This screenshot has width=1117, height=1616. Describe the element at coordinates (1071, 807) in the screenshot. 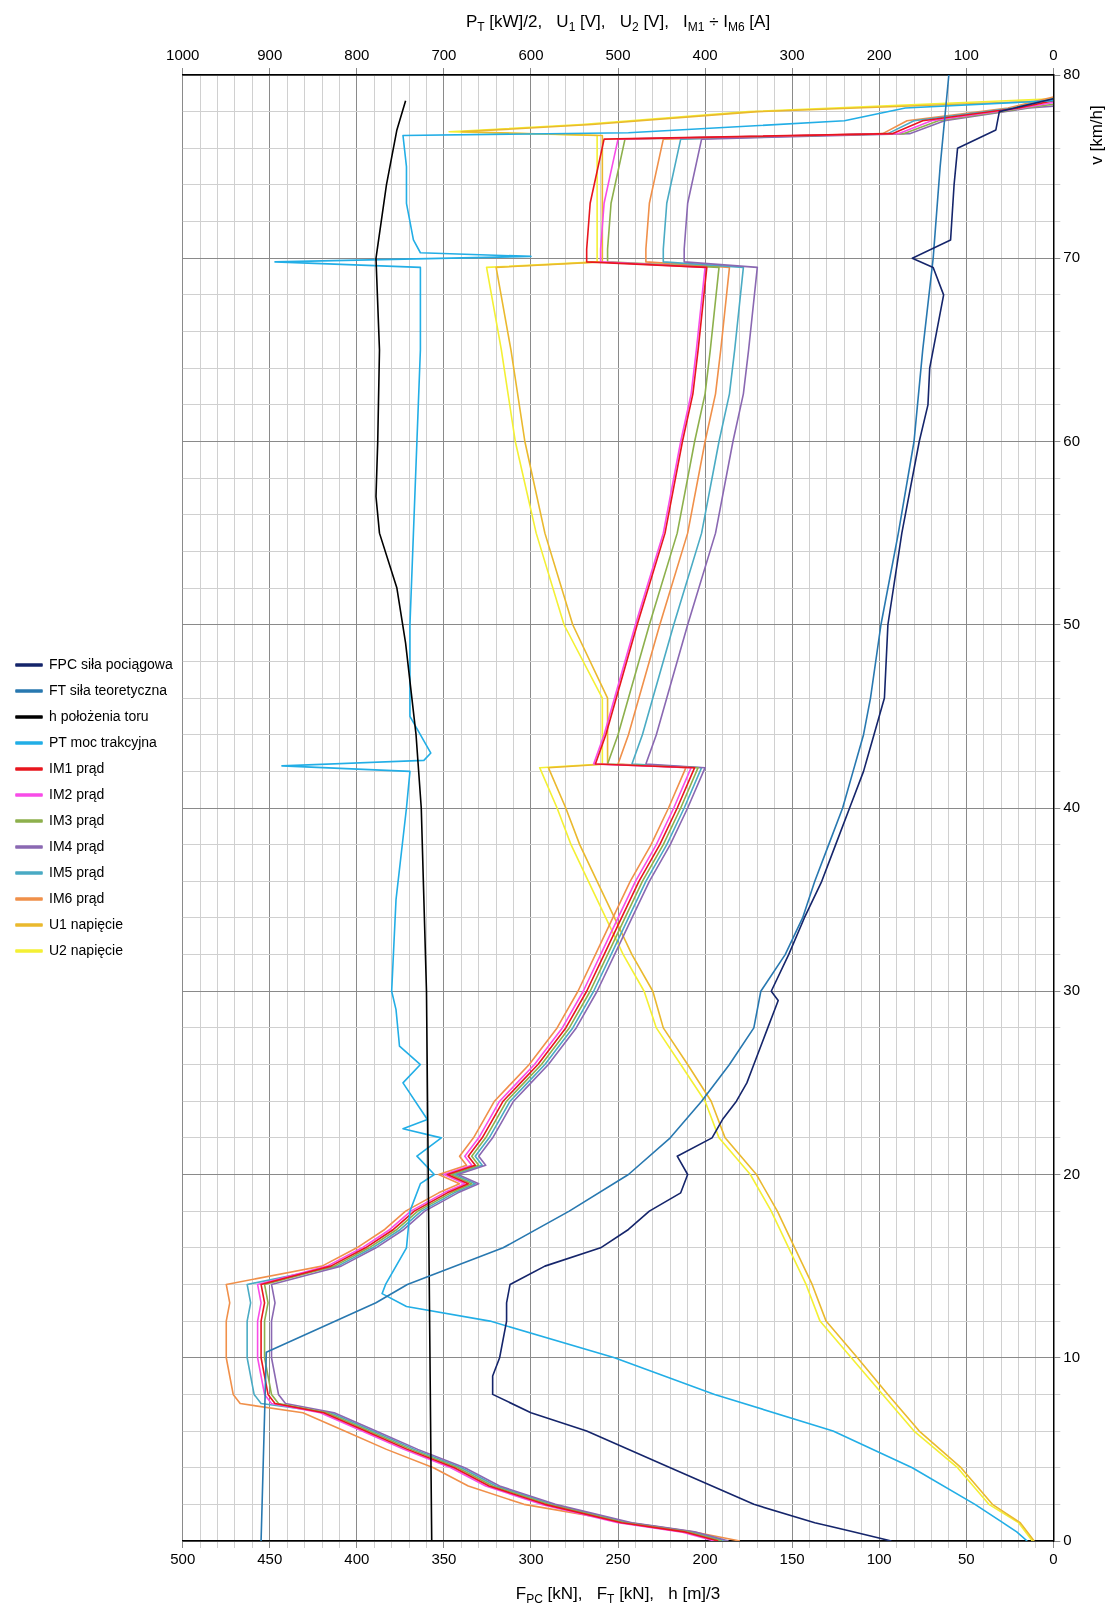

I see `y-tick-label: 40` at that location.